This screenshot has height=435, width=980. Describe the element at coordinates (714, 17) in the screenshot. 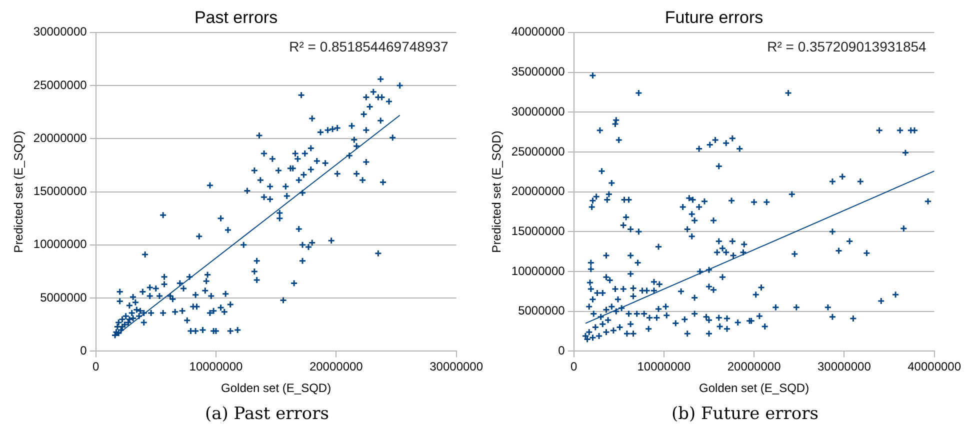

I see `chart-title: Future errors` at that location.